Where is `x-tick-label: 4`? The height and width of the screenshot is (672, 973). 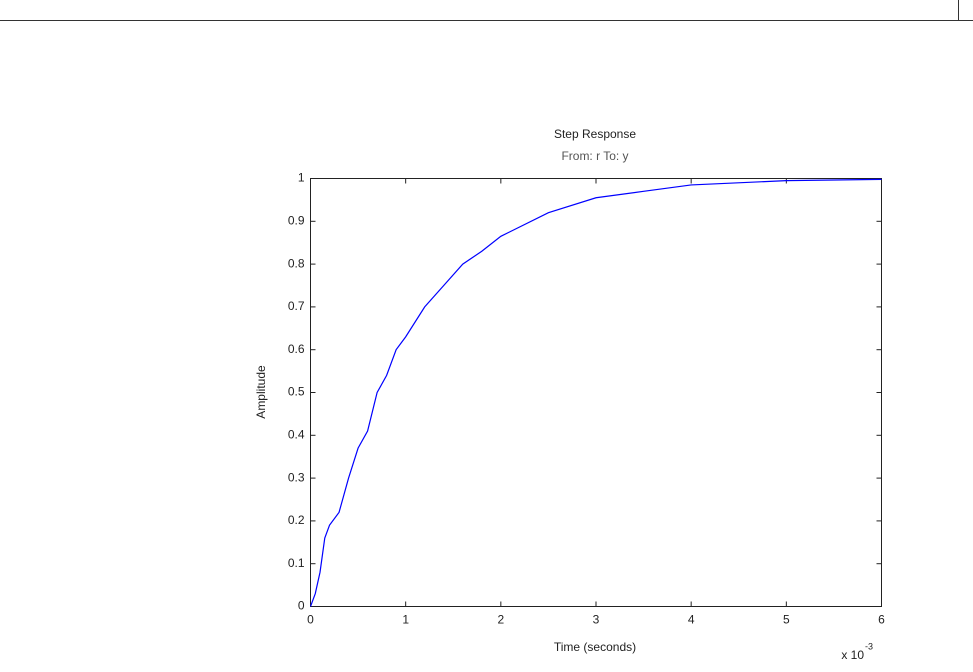 x-tick-label: 4 is located at coordinates (691, 620).